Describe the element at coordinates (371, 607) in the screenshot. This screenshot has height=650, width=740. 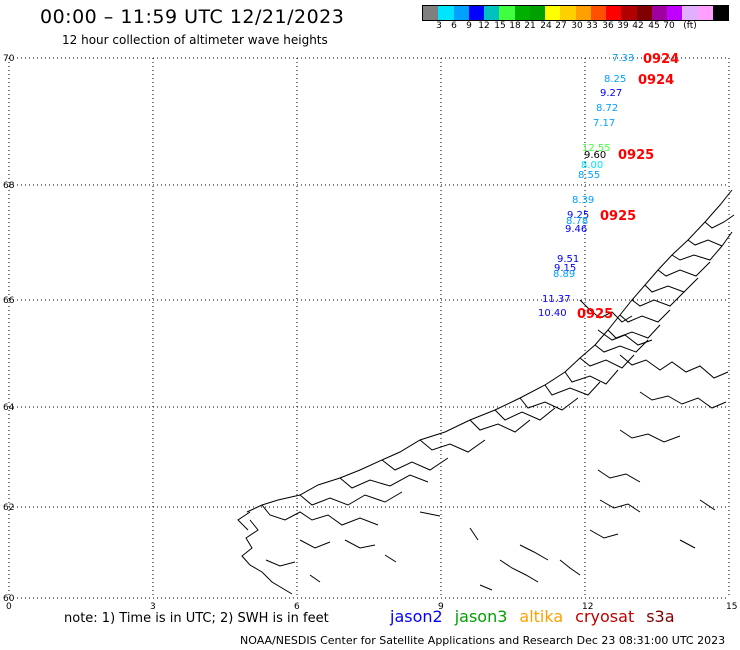
I see `longitude-labels: 0 3 6 9 12 15` at that location.